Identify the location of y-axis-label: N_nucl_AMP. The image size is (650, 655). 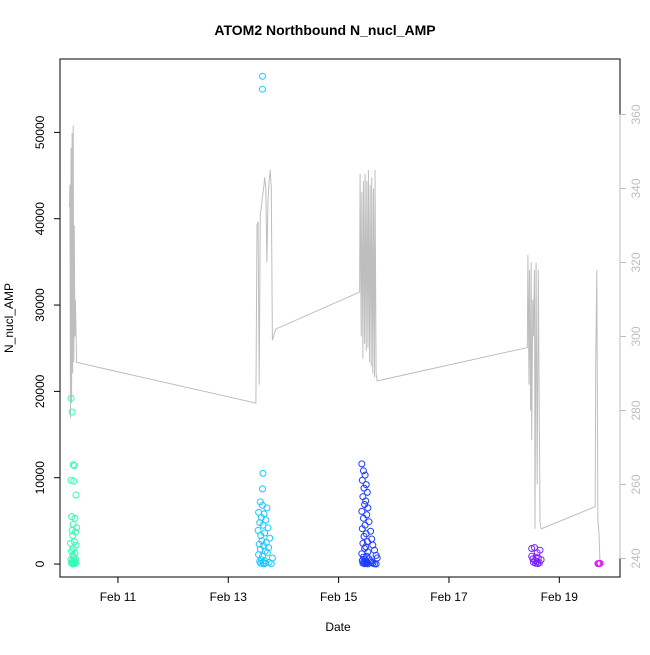
(9, 318).